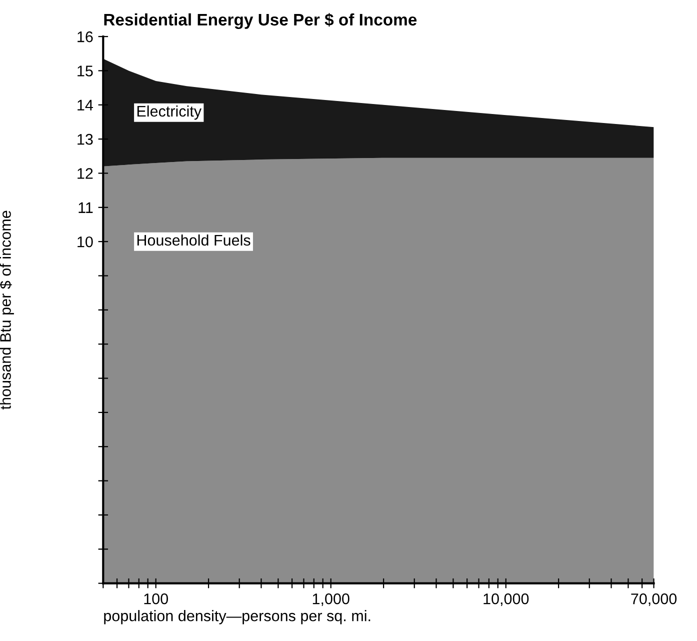 This screenshot has height=641, width=697. I want to click on x-tick-label: 10,000, so click(506, 599).